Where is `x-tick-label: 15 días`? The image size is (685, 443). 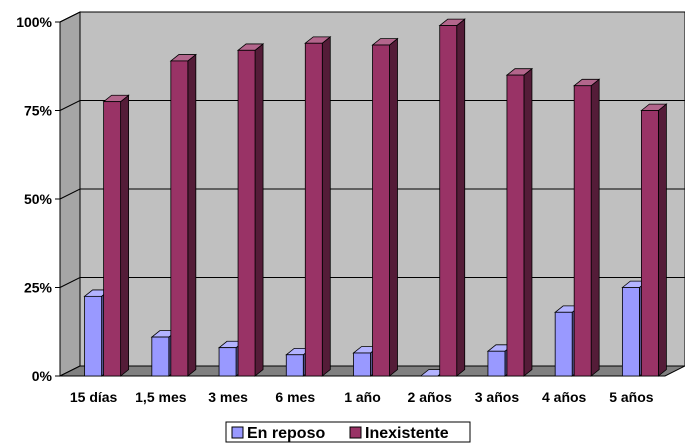
x-tick-label: 15 días is located at coordinates (94, 397).